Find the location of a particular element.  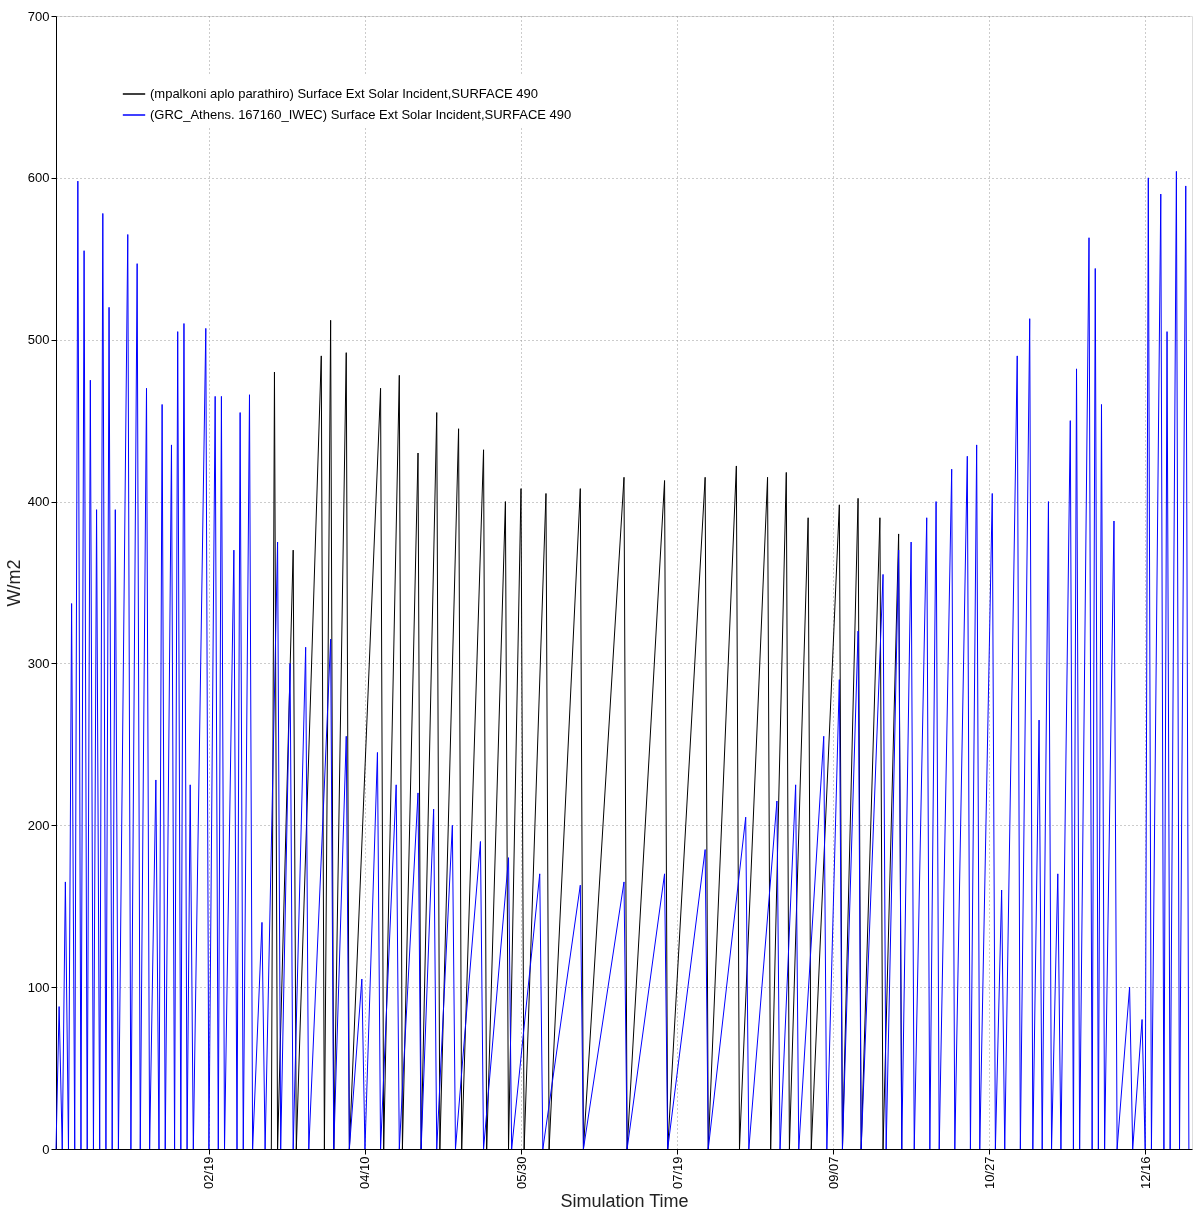

x-axis-title: Simulation Time is located at coordinates (624, 1201).